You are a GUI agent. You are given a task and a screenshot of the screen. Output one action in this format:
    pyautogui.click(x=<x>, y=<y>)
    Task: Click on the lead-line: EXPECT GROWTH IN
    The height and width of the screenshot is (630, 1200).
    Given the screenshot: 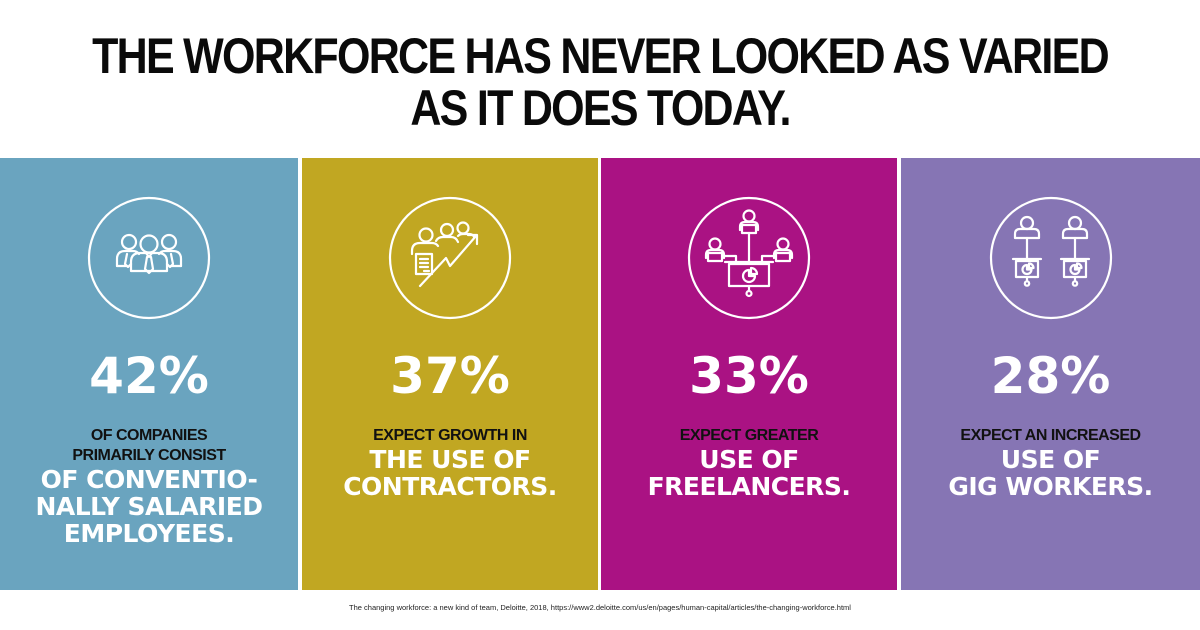 What is the action you would take?
    pyautogui.click(x=450, y=435)
    